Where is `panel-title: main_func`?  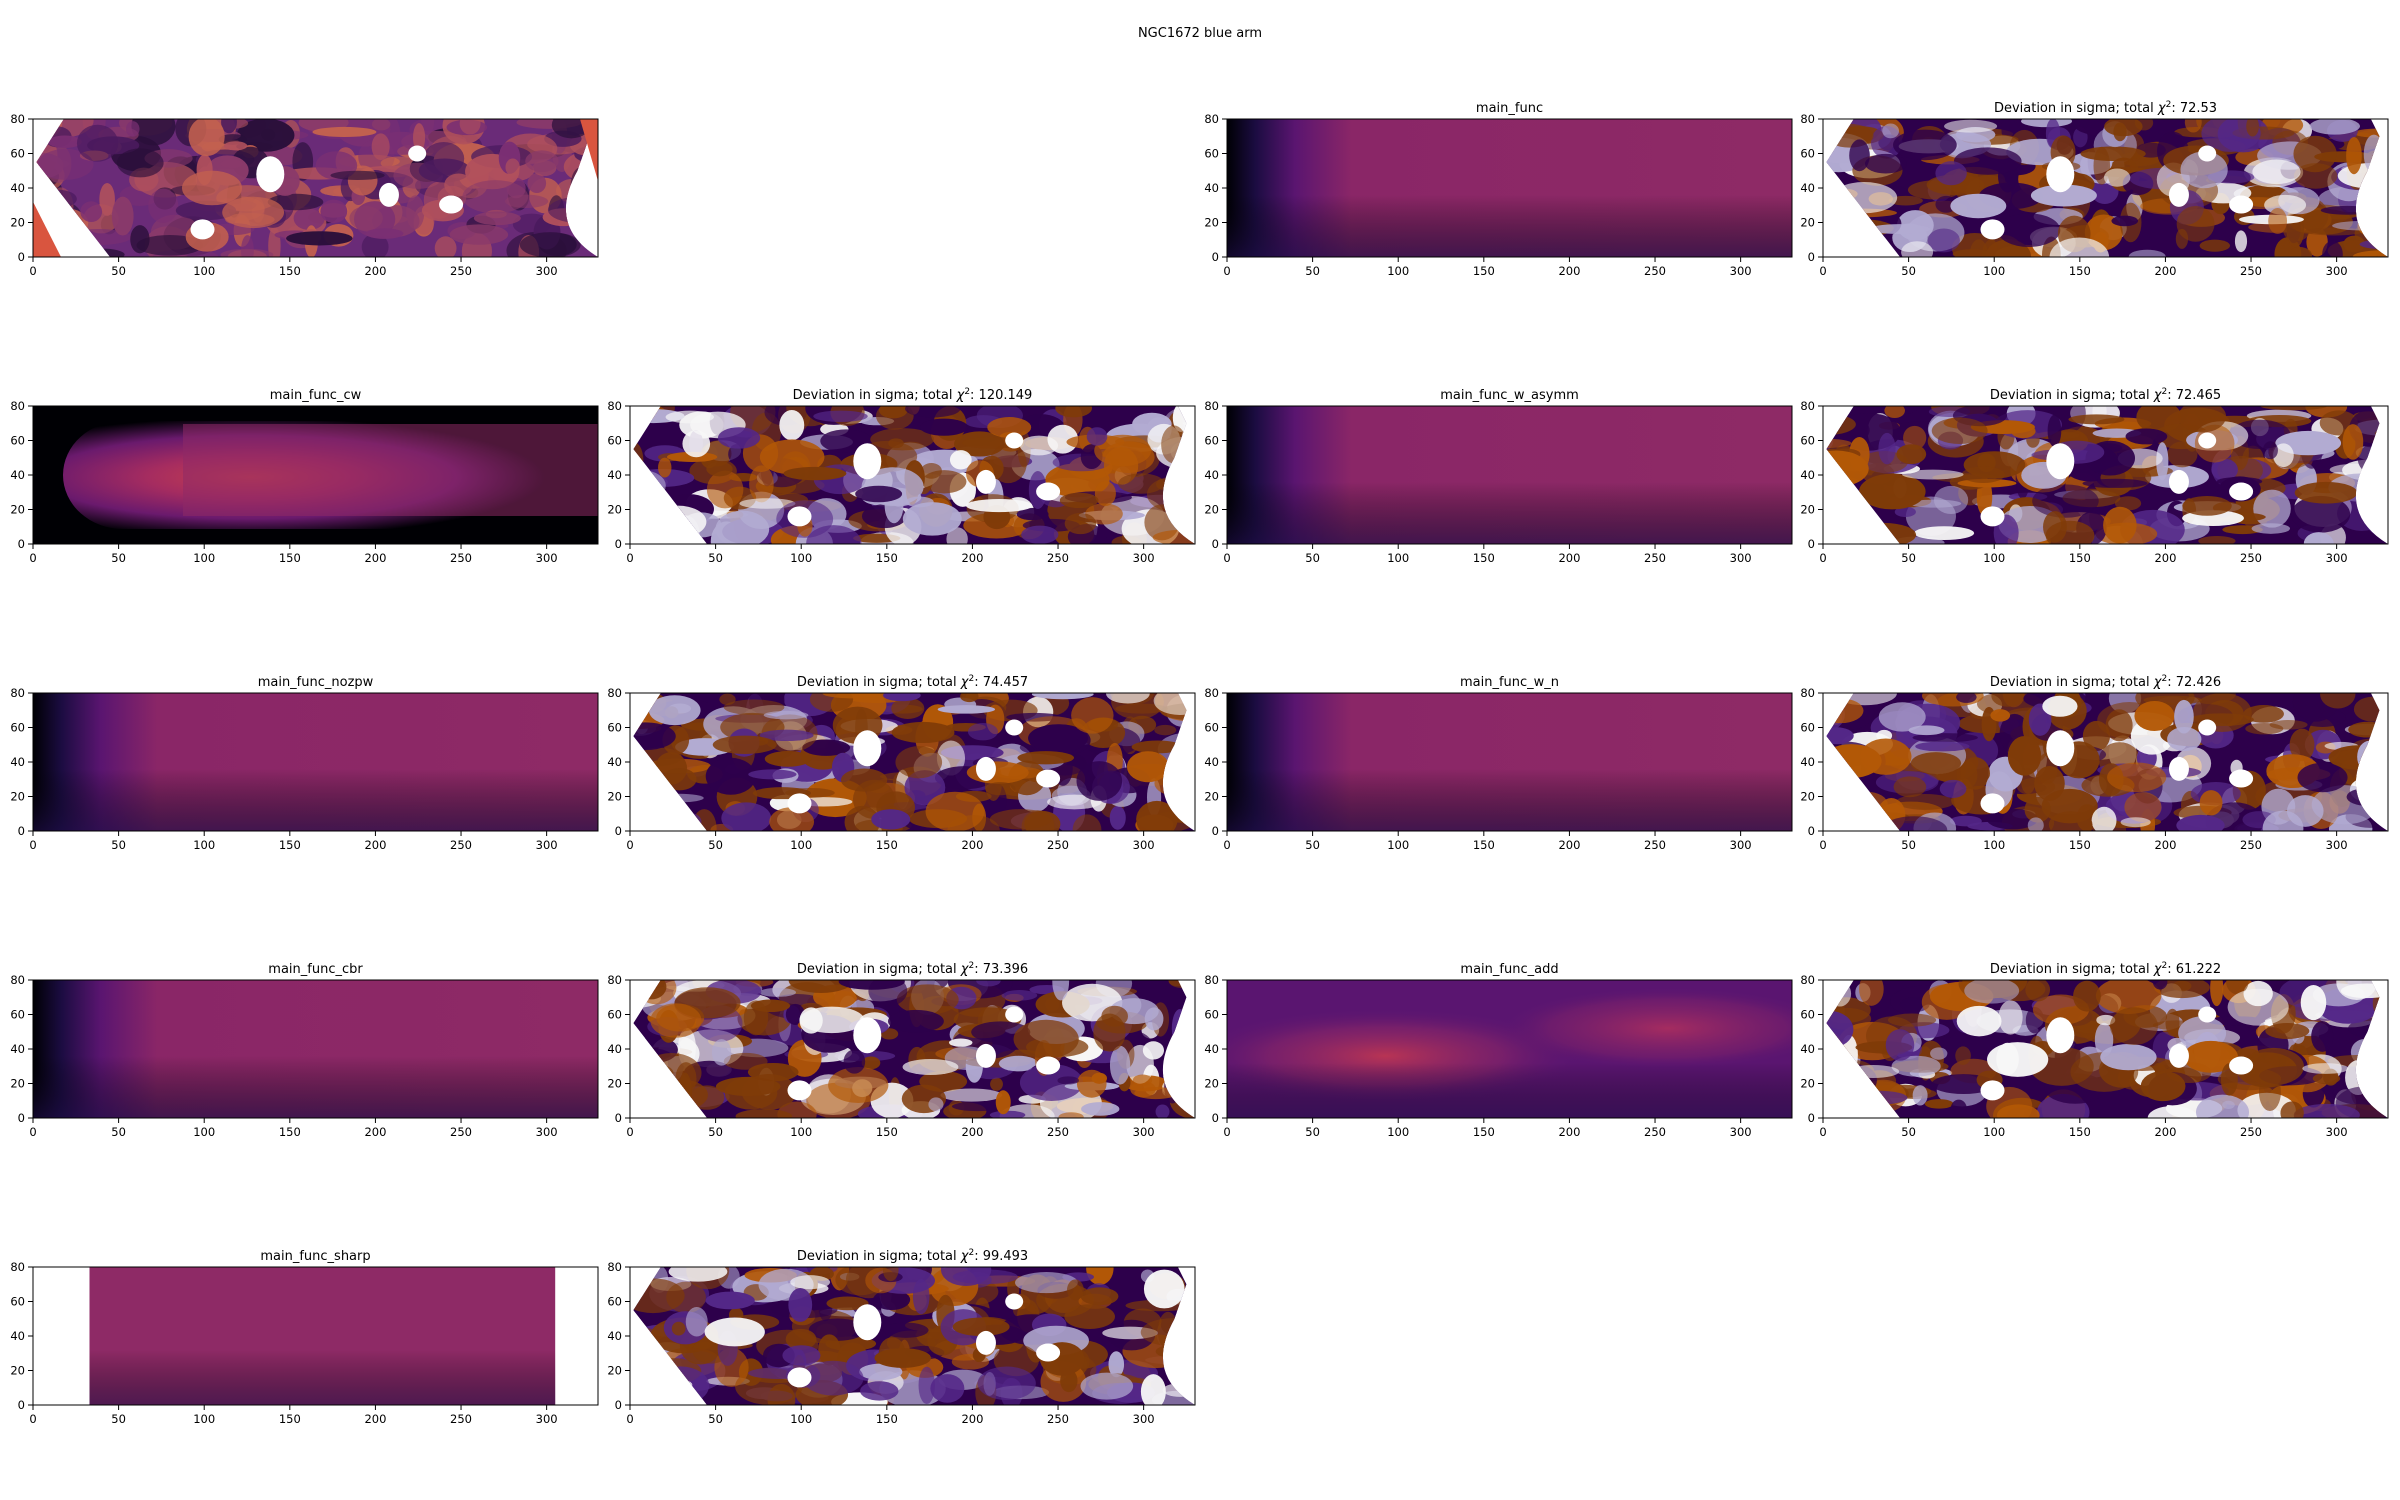 panel-title: main_func is located at coordinates (1509, 108).